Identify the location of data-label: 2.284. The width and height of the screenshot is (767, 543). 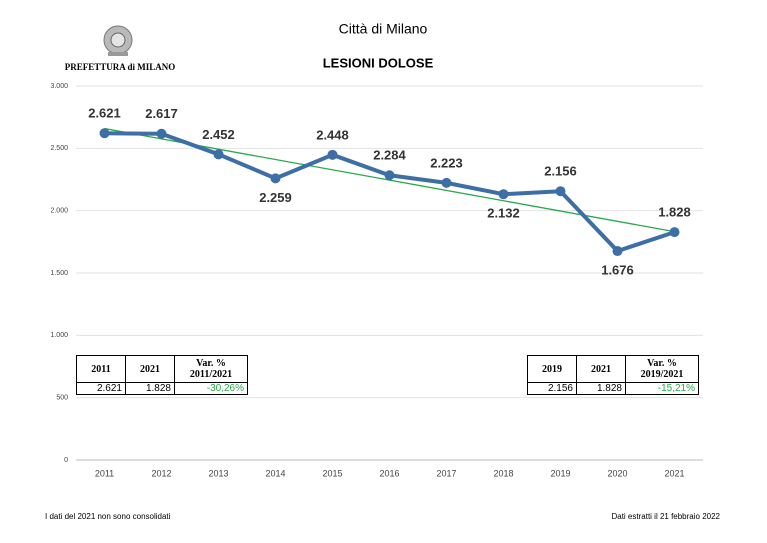
(389, 155).